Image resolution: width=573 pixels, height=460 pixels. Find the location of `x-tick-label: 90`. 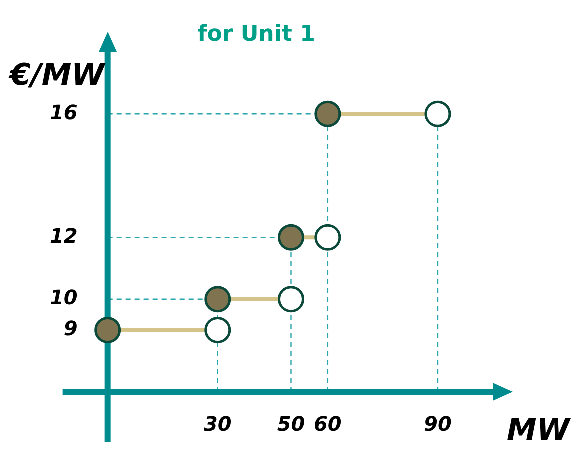

x-tick-label: 90 is located at coordinates (438, 424).